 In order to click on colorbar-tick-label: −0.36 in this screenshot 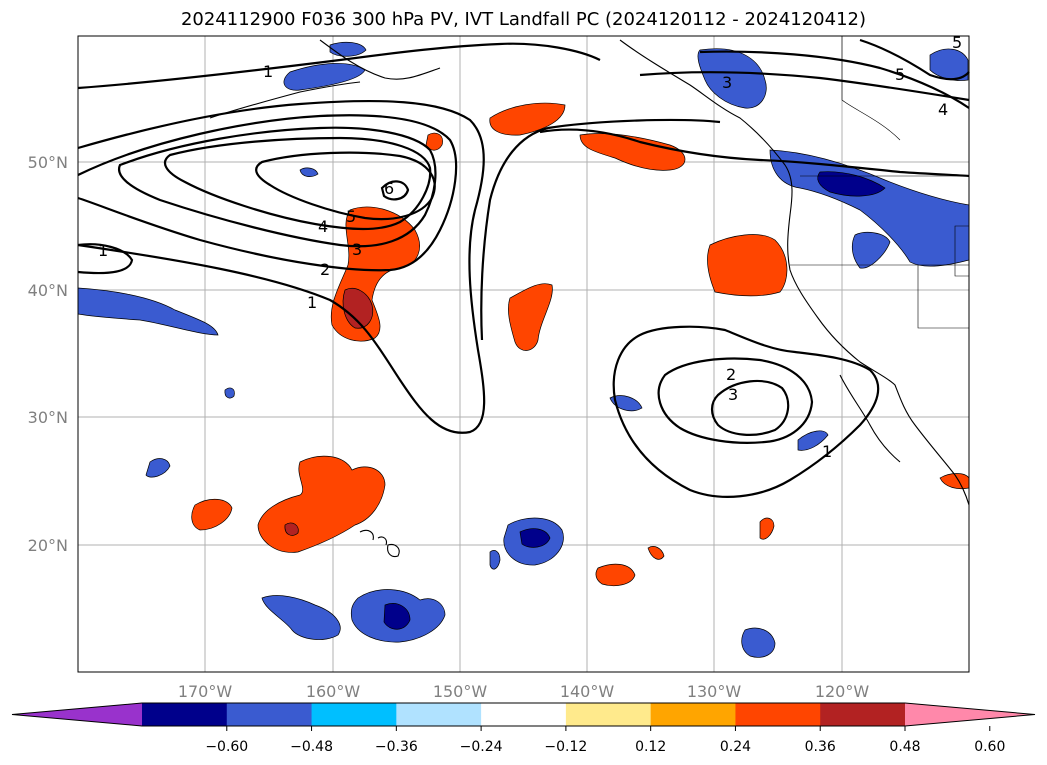, I will do `click(396, 747)`.